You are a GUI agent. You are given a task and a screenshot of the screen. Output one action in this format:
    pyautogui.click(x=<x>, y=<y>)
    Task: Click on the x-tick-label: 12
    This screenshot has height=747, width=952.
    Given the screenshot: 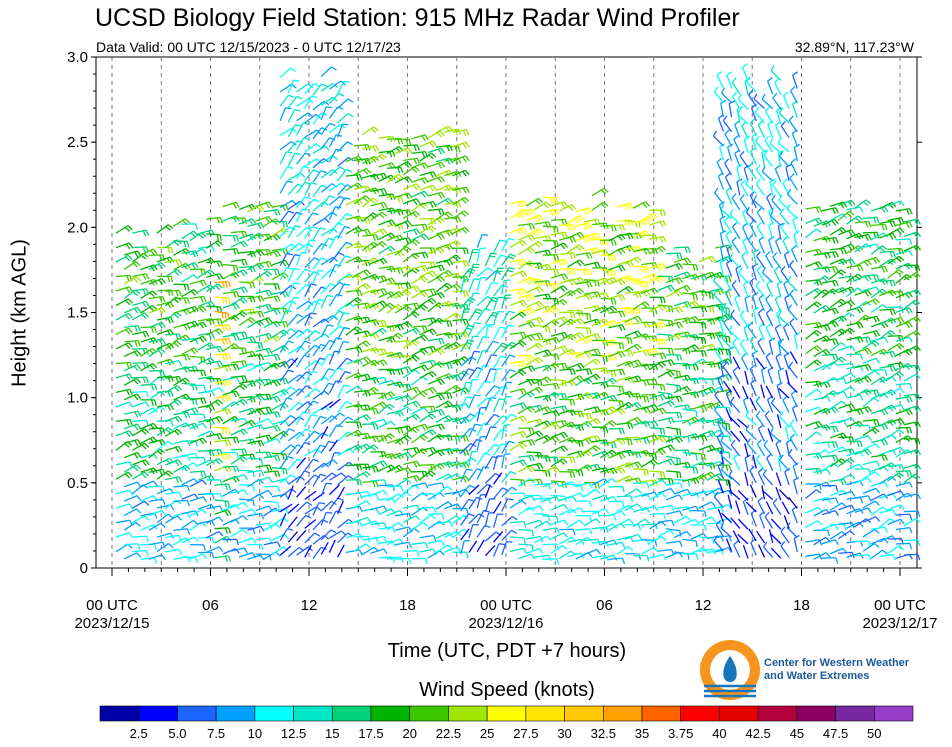 What is the action you would take?
    pyautogui.click(x=703, y=605)
    